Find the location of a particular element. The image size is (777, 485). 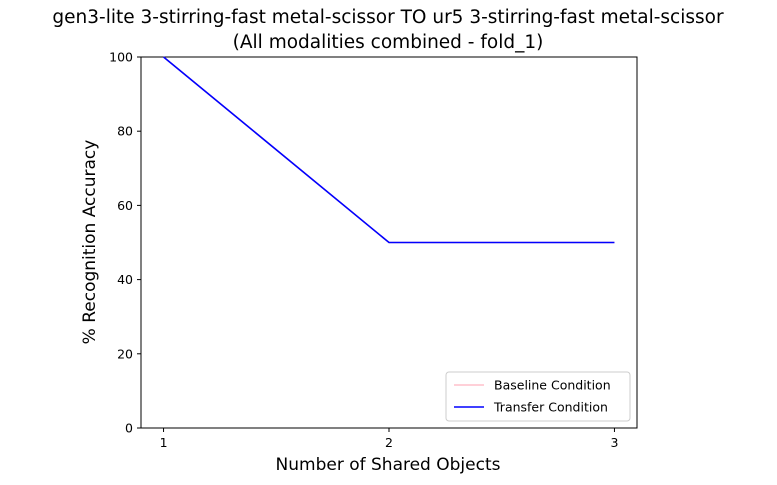

legend-label: Baseline Condition is located at coordinates (552, 385).